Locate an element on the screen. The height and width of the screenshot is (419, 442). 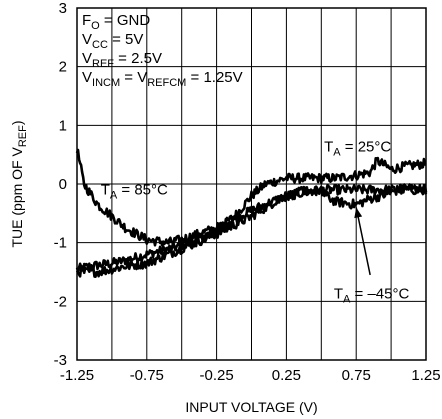
condition-2-main: V is located at coordinates (87, 39).